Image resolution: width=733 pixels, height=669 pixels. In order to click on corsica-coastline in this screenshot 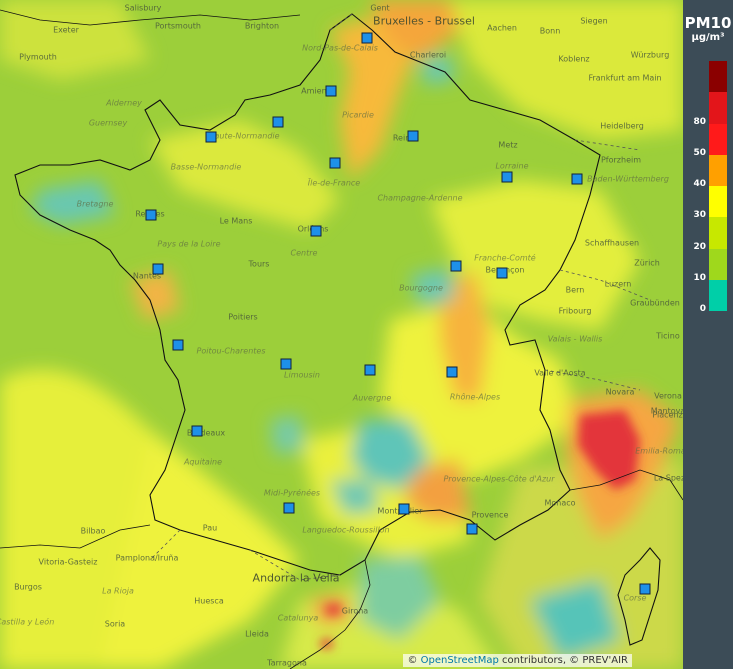, I will do `click(639, 596)`.